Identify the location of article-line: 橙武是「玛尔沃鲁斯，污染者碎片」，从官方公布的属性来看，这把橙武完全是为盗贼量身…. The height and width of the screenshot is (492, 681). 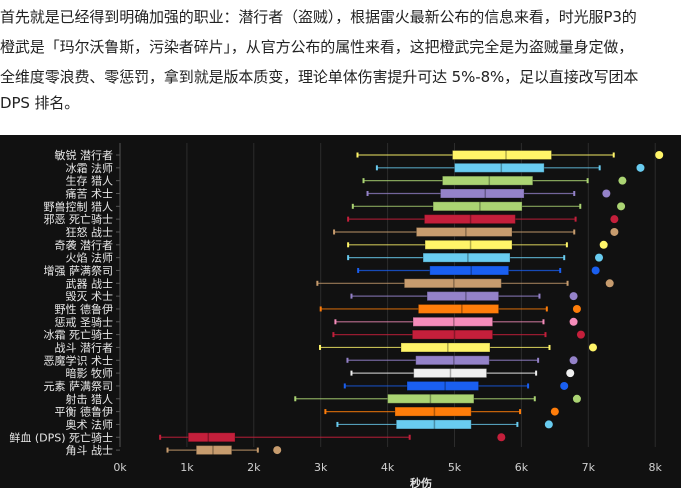
(317, 47).